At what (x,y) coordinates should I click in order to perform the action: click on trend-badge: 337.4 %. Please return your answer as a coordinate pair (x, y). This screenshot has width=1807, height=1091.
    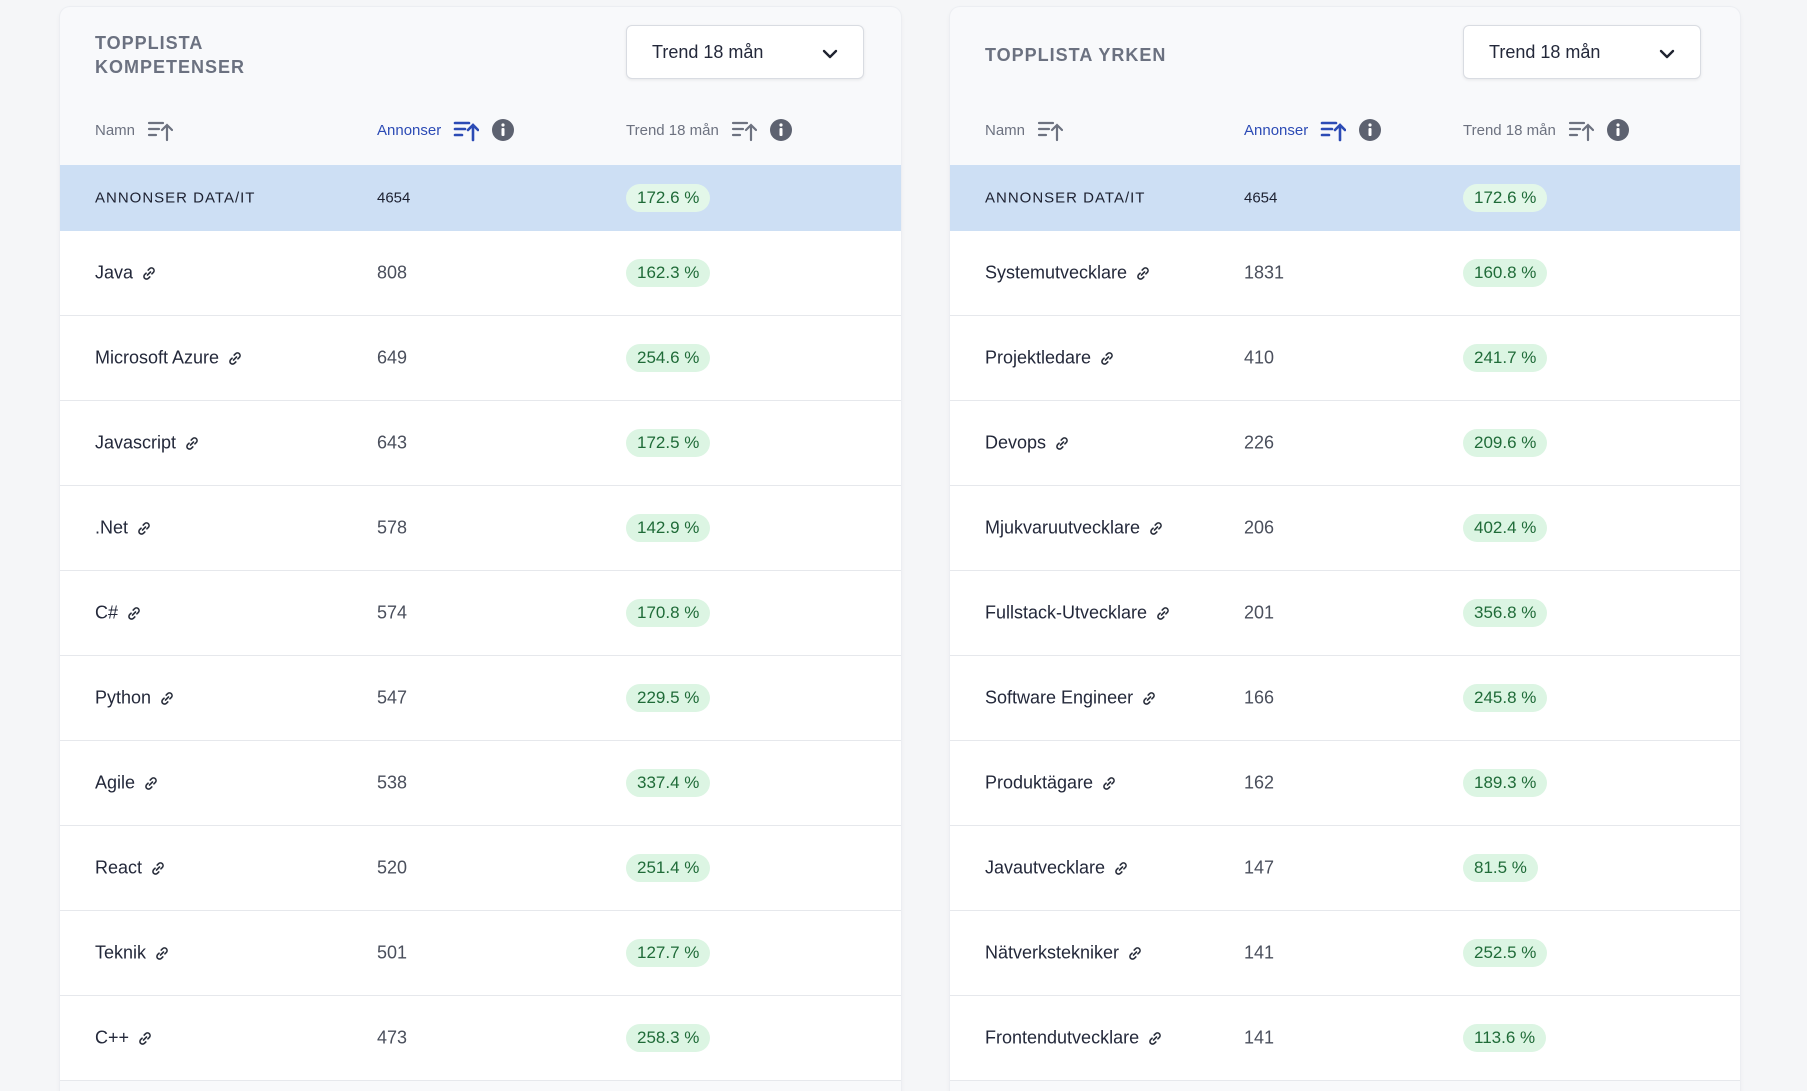
    Looking at the image, I should click on (668, 783).